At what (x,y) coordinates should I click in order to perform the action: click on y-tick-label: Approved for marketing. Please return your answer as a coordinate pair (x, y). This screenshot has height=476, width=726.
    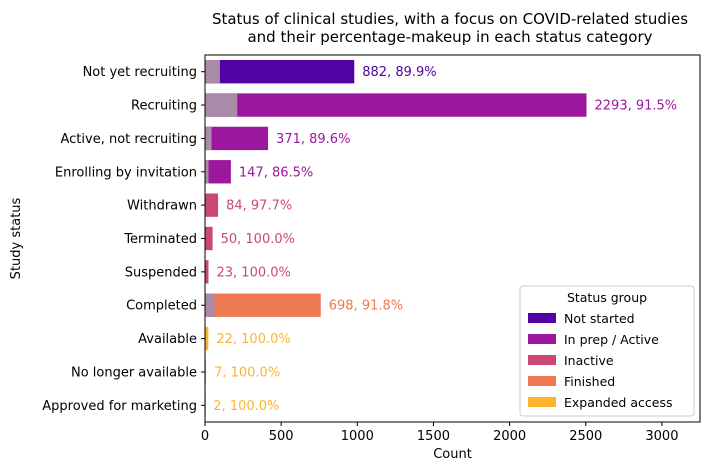
    Looking at the image, I should click on (119, 406).